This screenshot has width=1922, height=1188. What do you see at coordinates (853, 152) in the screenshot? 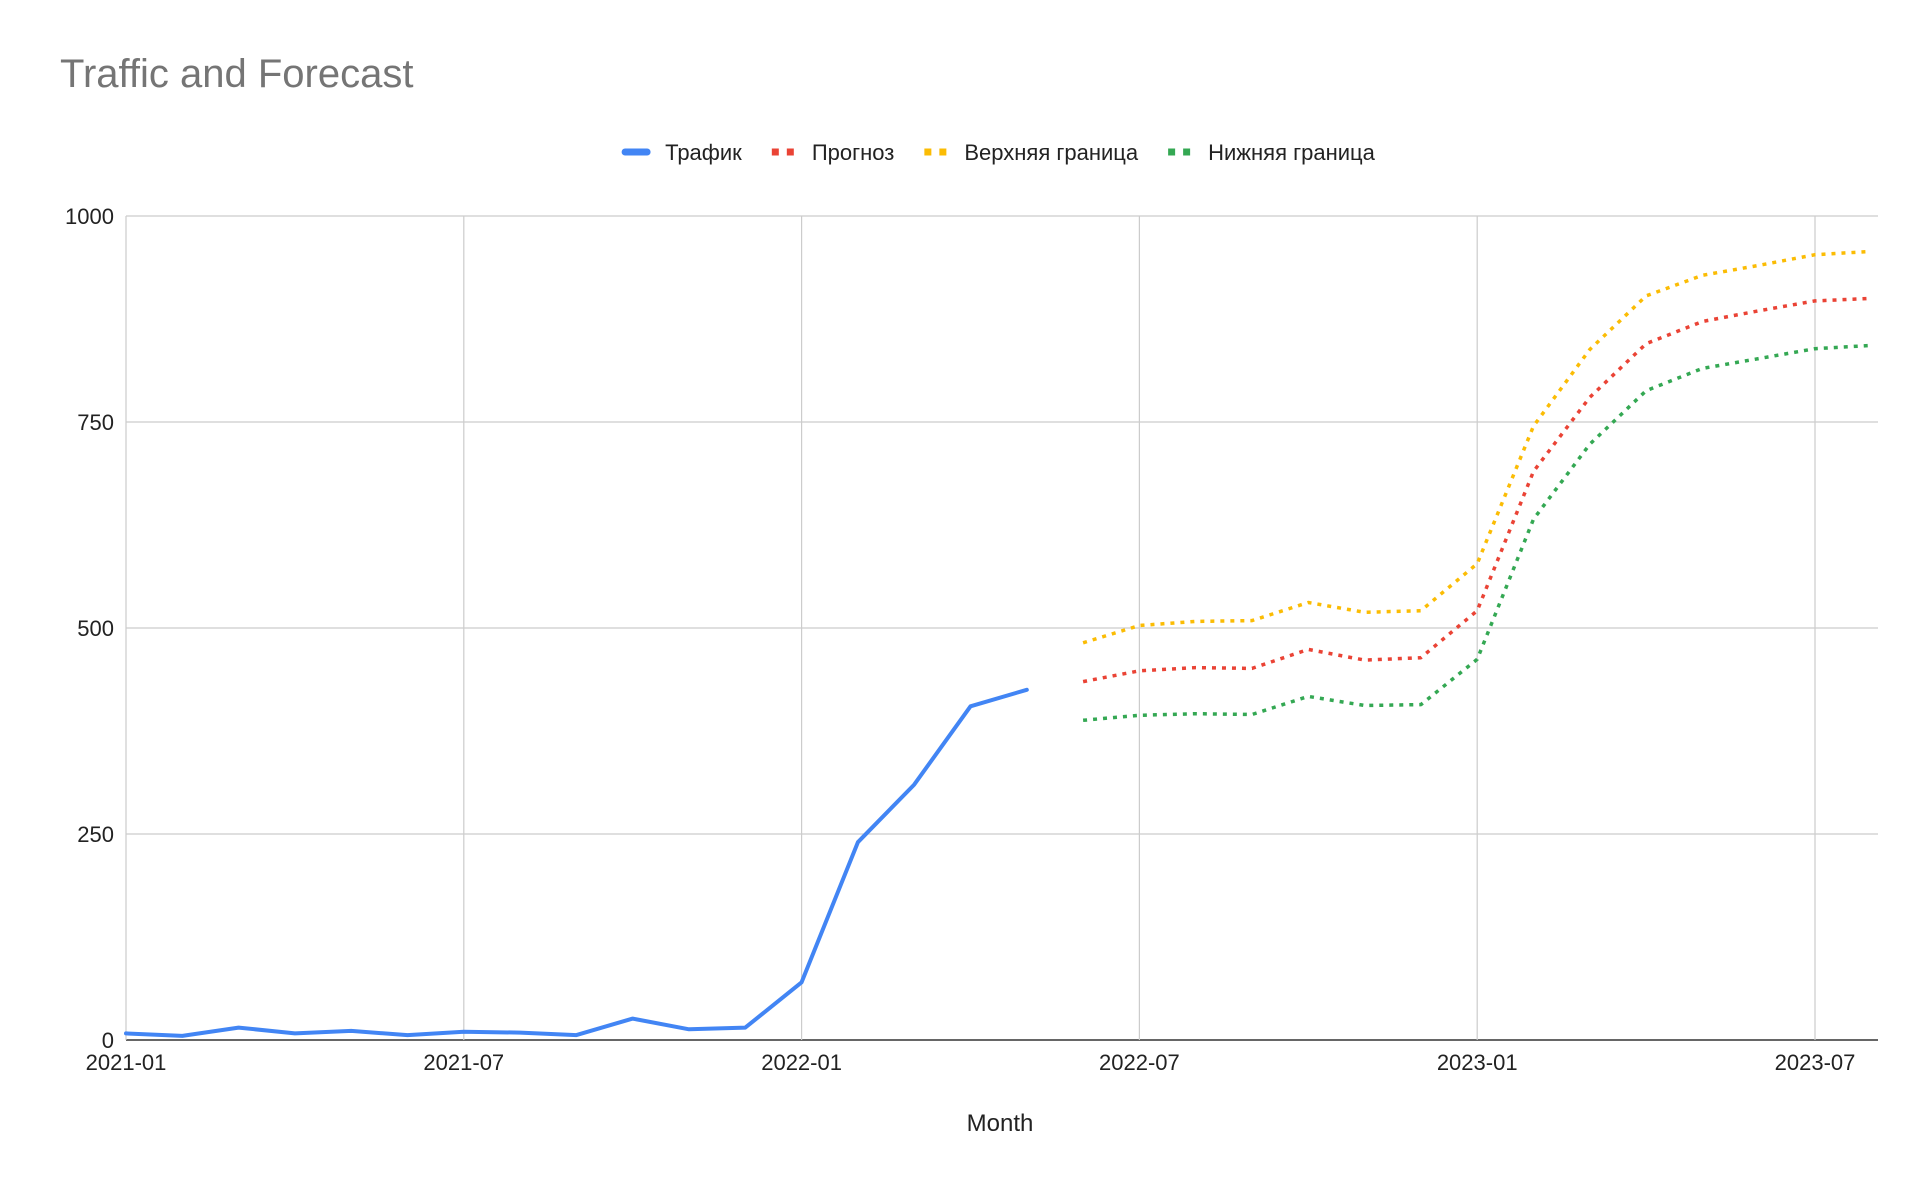
I see `legend-label: Прогноз` at bounding box center [853, 152].